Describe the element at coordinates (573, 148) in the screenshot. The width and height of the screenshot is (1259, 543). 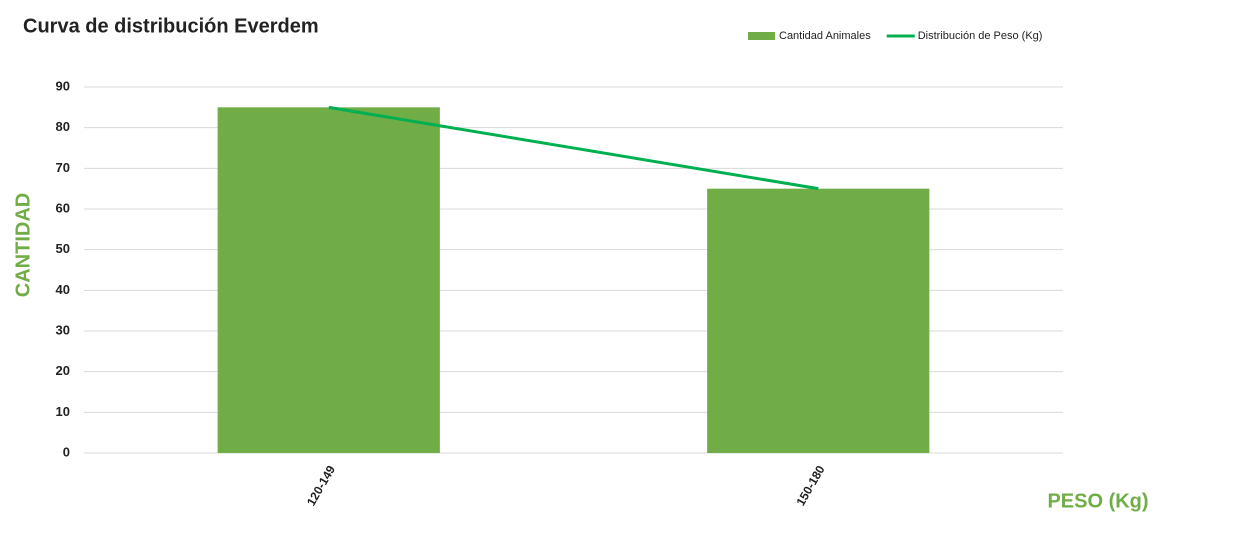
I see `line` at that location.